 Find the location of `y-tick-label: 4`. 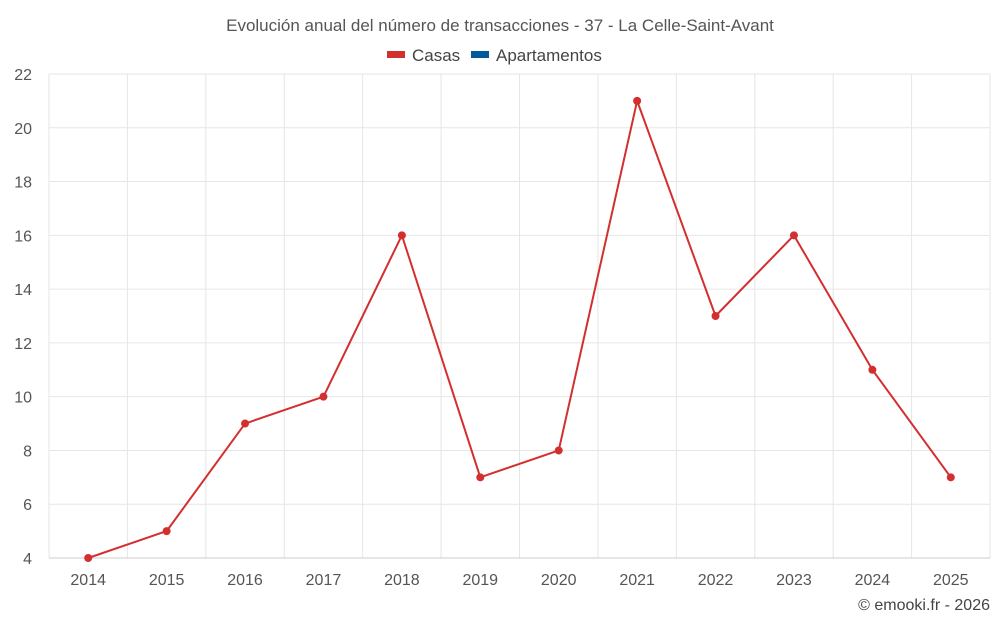

y-tick-label: 4 is located at coordinates (27, 559).